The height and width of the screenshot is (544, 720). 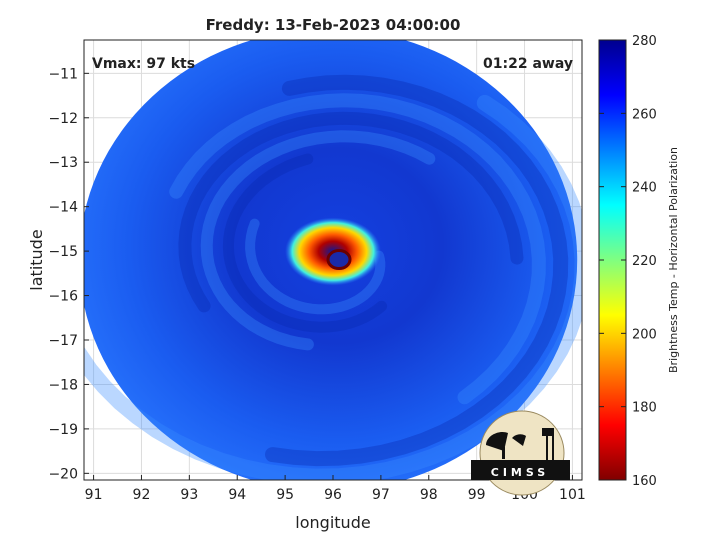 What do you see at coordinates (68, 274) in the screenshot?
I see `y-ticks: −11 −12 −13 −14 −15 −16 −17 −18 −19 −20` at bounding box center [68, 274].